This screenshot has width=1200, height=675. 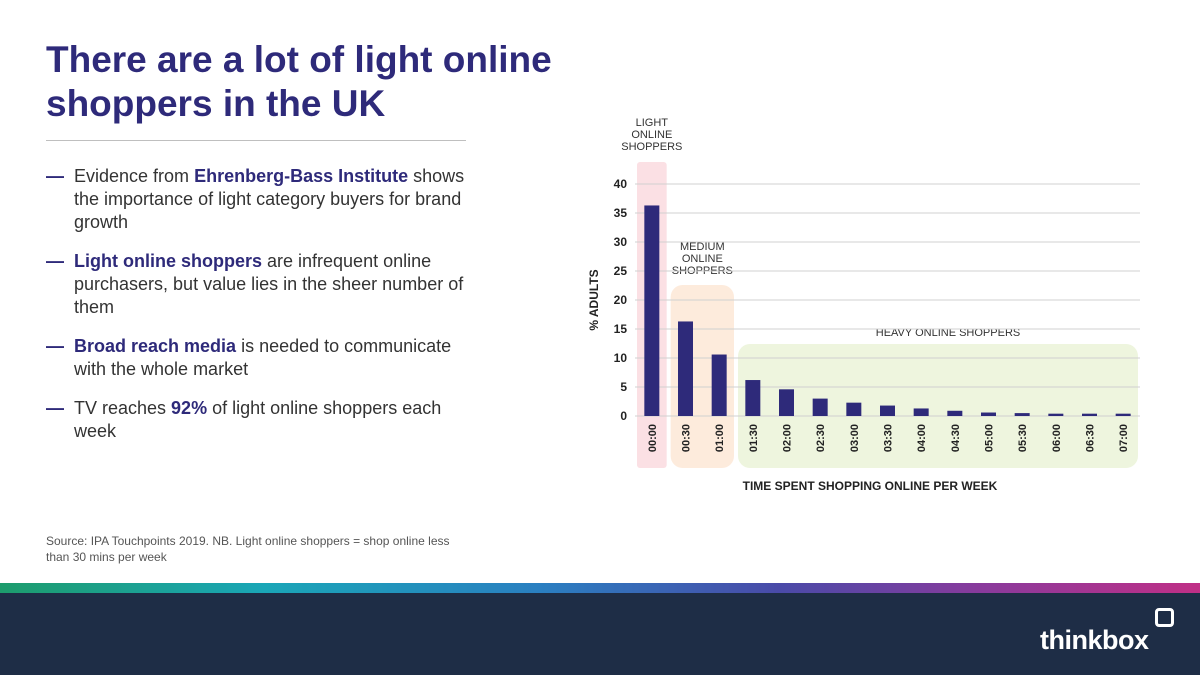 What do you see at coordinates (990, 438) in the screenshot?
I see `x-tick-label: 05:00` at bounding box center [990, 438].